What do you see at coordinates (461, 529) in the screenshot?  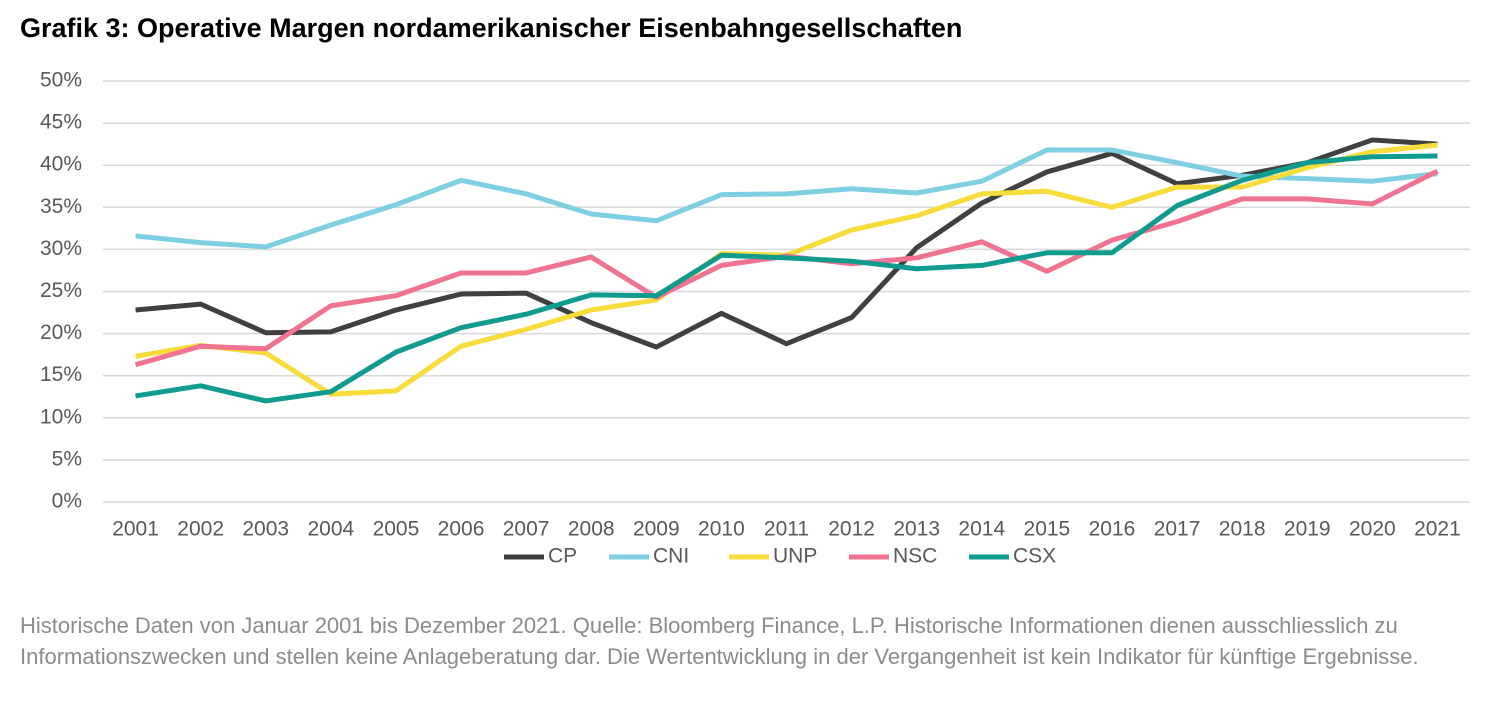 I see `x-tick-label: 2006` at bounding box center [461, 529].